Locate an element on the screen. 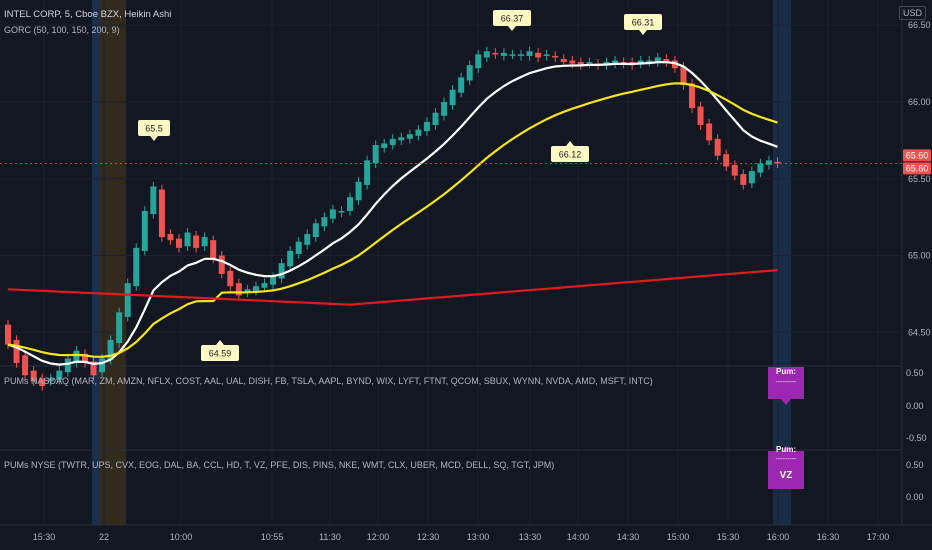 The height and width of the screenshot is (550, 932). callout-value: 66.12 is located at coordinates (570, 155).